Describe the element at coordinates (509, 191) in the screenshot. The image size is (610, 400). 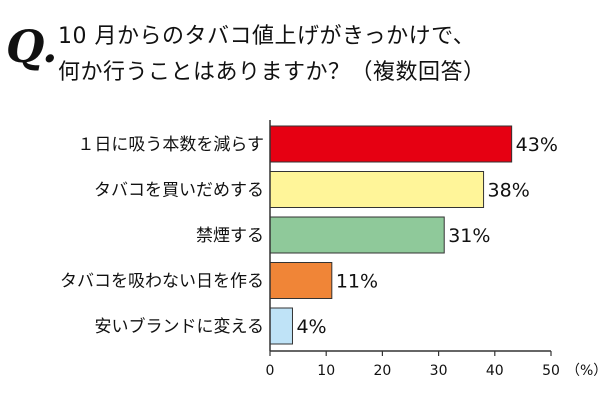
I see `value-label: 38%` at that location.